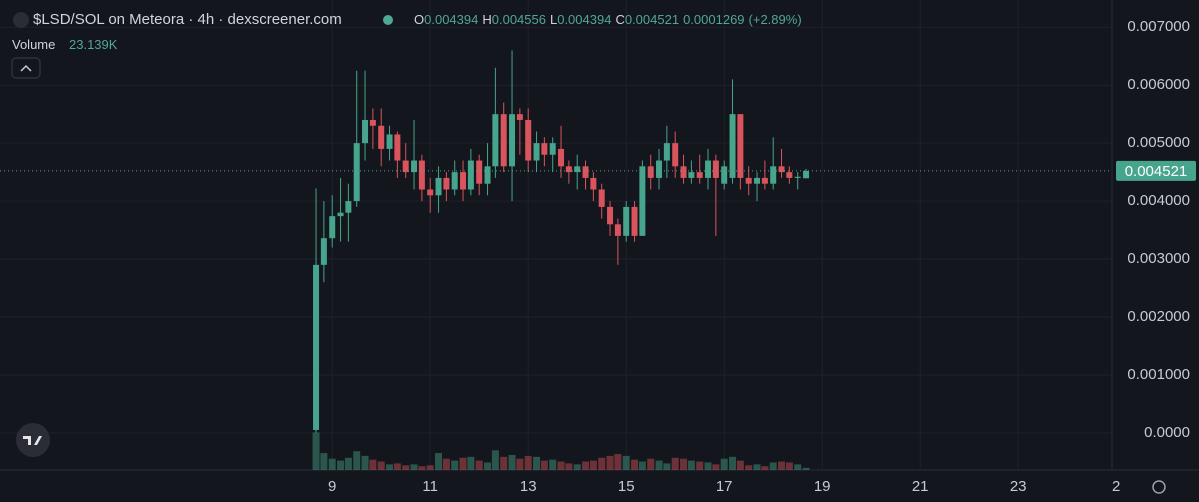  What do you see at coordinates (1158, 200) in the screenshot?
I see `y-tick-label: 0.004000` at bounding box center [1158, 200].